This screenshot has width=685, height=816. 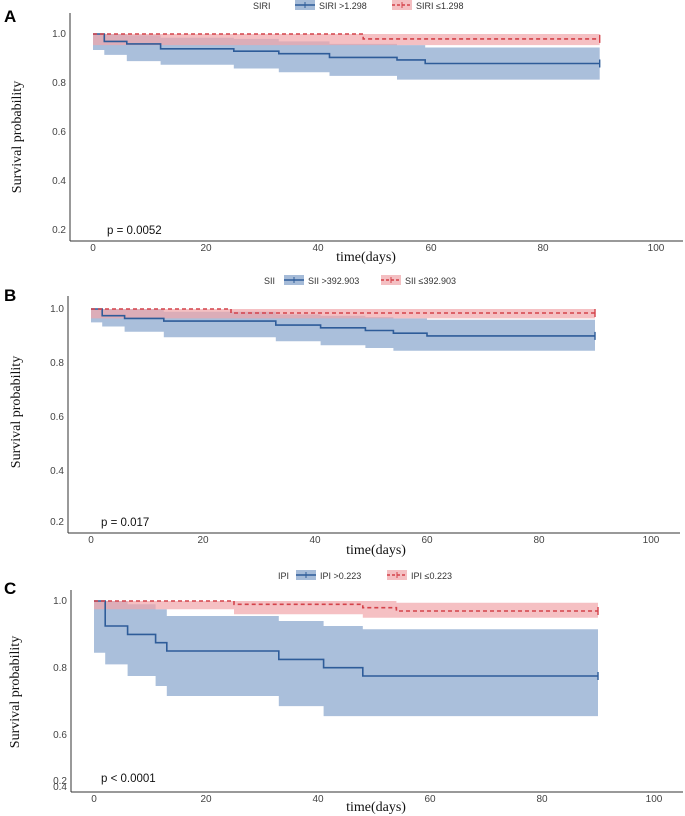 What do you see at coordinates (128, 779) in the screenshot?
I see `p-value: p < 0.0001` at bounding box center [128, 779].